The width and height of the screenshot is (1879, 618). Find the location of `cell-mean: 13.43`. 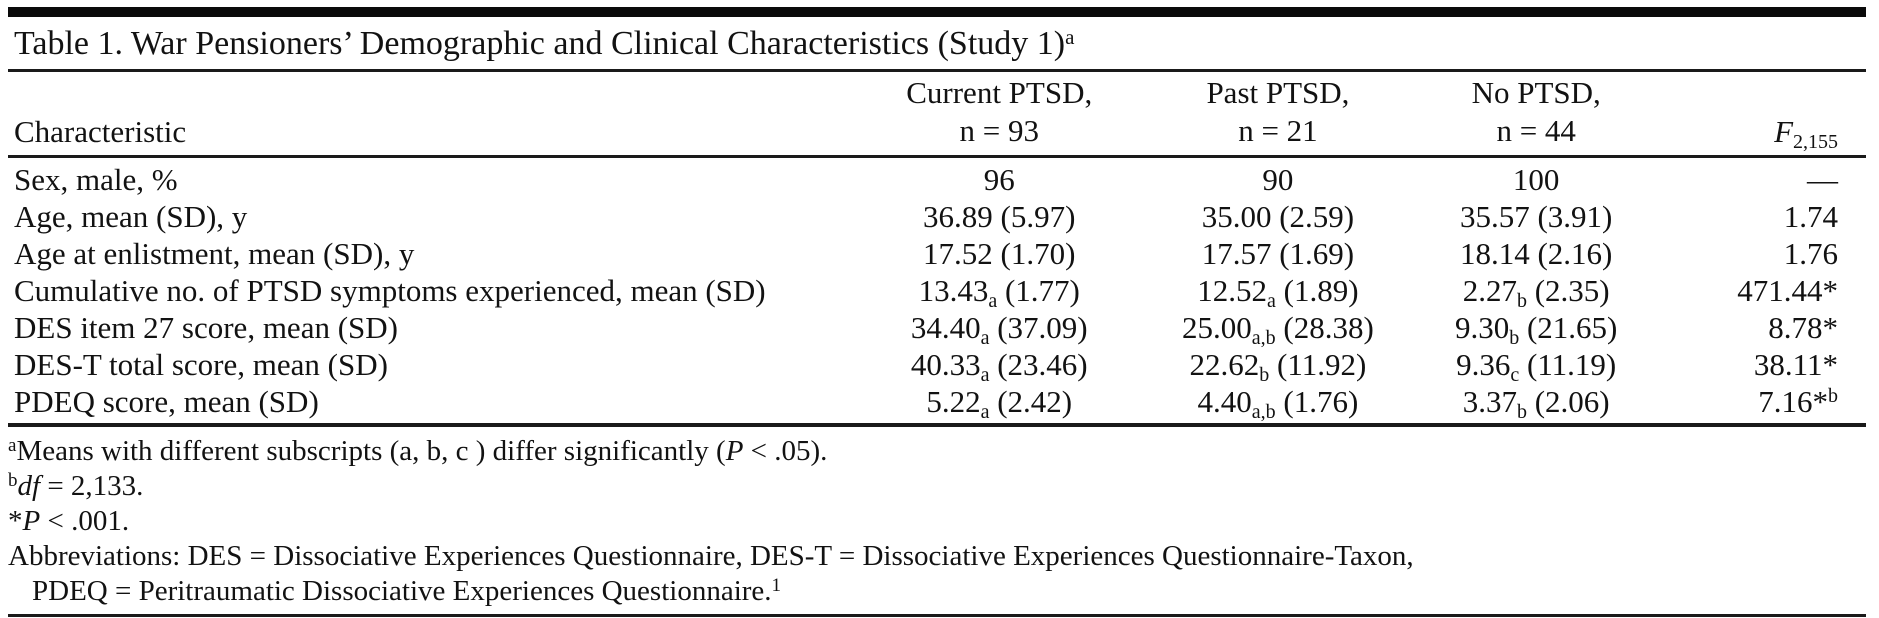

cell-mean: 13.43 is located at coordinates (953, 290).